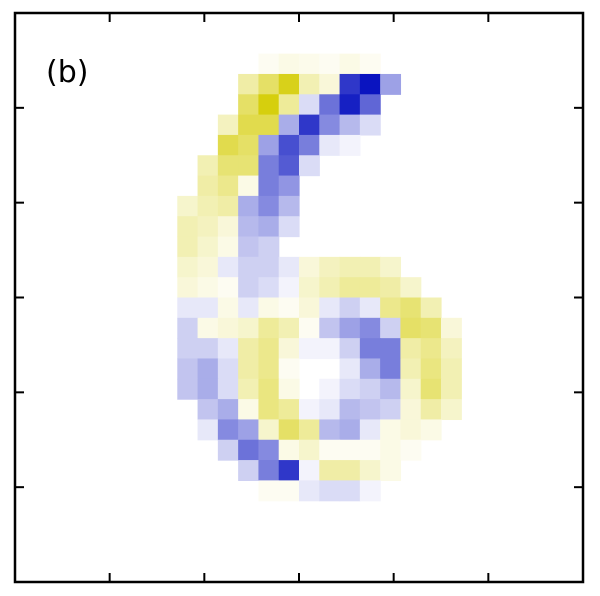 This screenshot has height=596, width=600. I want to click on panel-label: (b), so click(67, 72).